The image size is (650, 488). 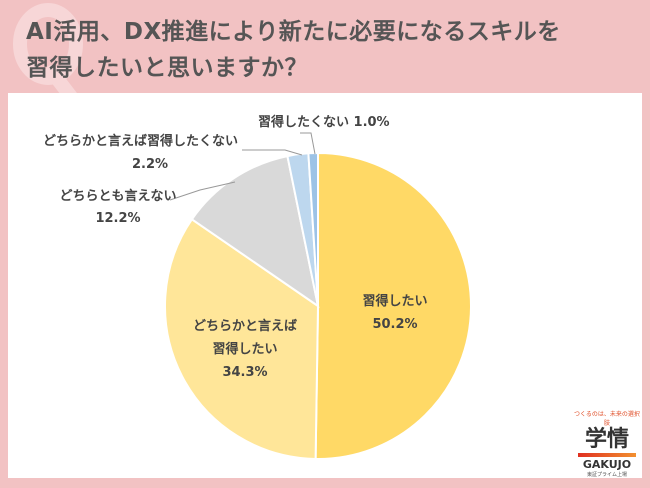 I want to click on value-slice-1: 34.3%, so click(x=244, y=372).